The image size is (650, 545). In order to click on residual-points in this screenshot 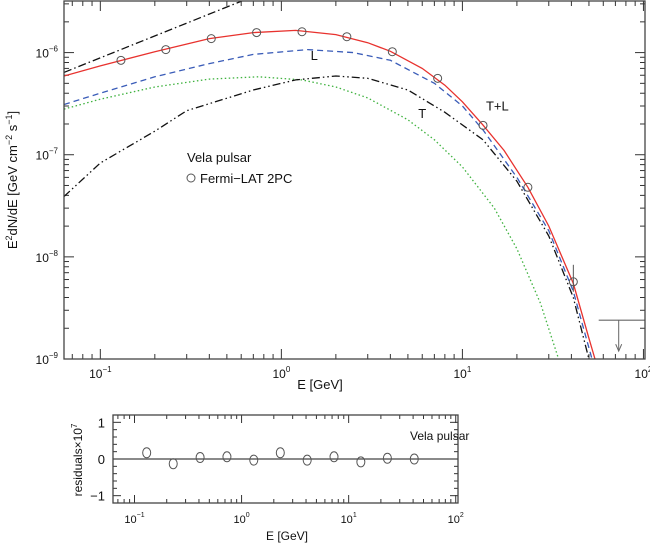, I will do `click(280, 458)`.